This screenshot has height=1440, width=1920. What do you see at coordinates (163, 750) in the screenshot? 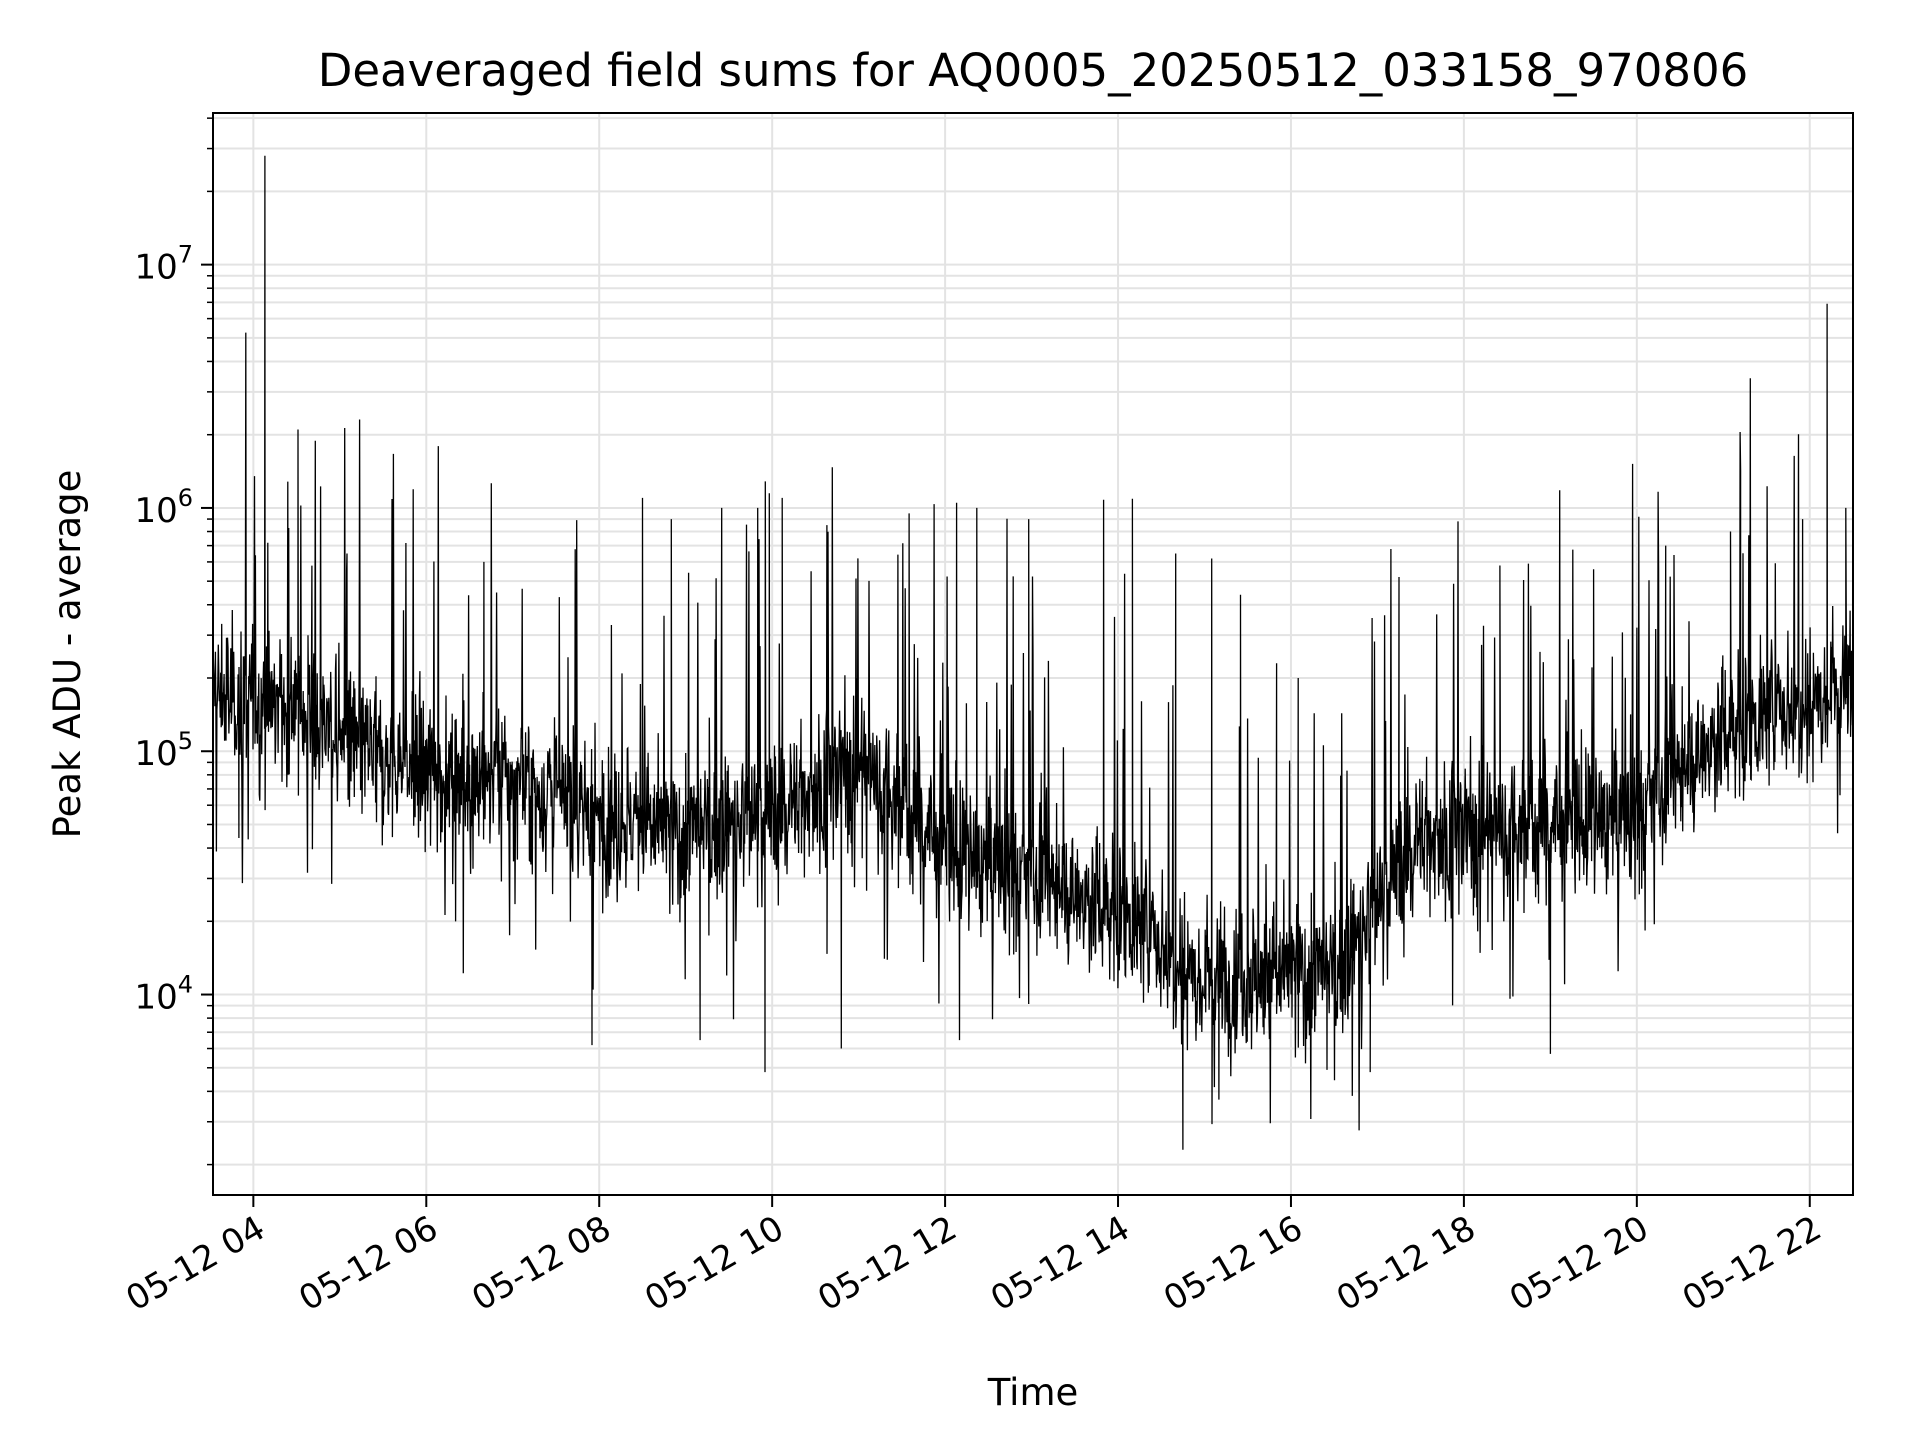
I see `y-tick-label: 10⁵` at bounding box center [163, 750].